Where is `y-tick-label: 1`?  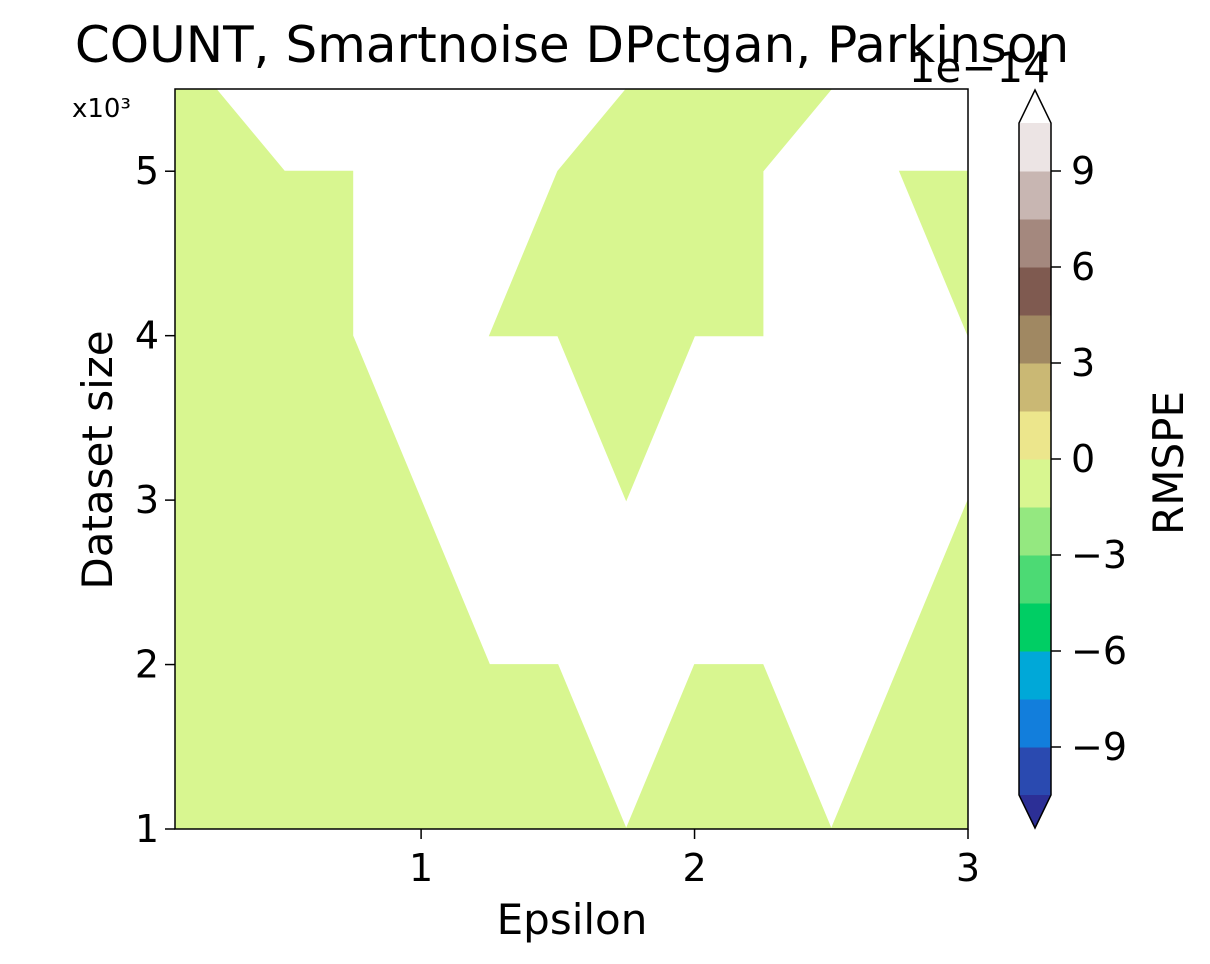 y-tick-label: 1 is located at coordinates (147, 829).